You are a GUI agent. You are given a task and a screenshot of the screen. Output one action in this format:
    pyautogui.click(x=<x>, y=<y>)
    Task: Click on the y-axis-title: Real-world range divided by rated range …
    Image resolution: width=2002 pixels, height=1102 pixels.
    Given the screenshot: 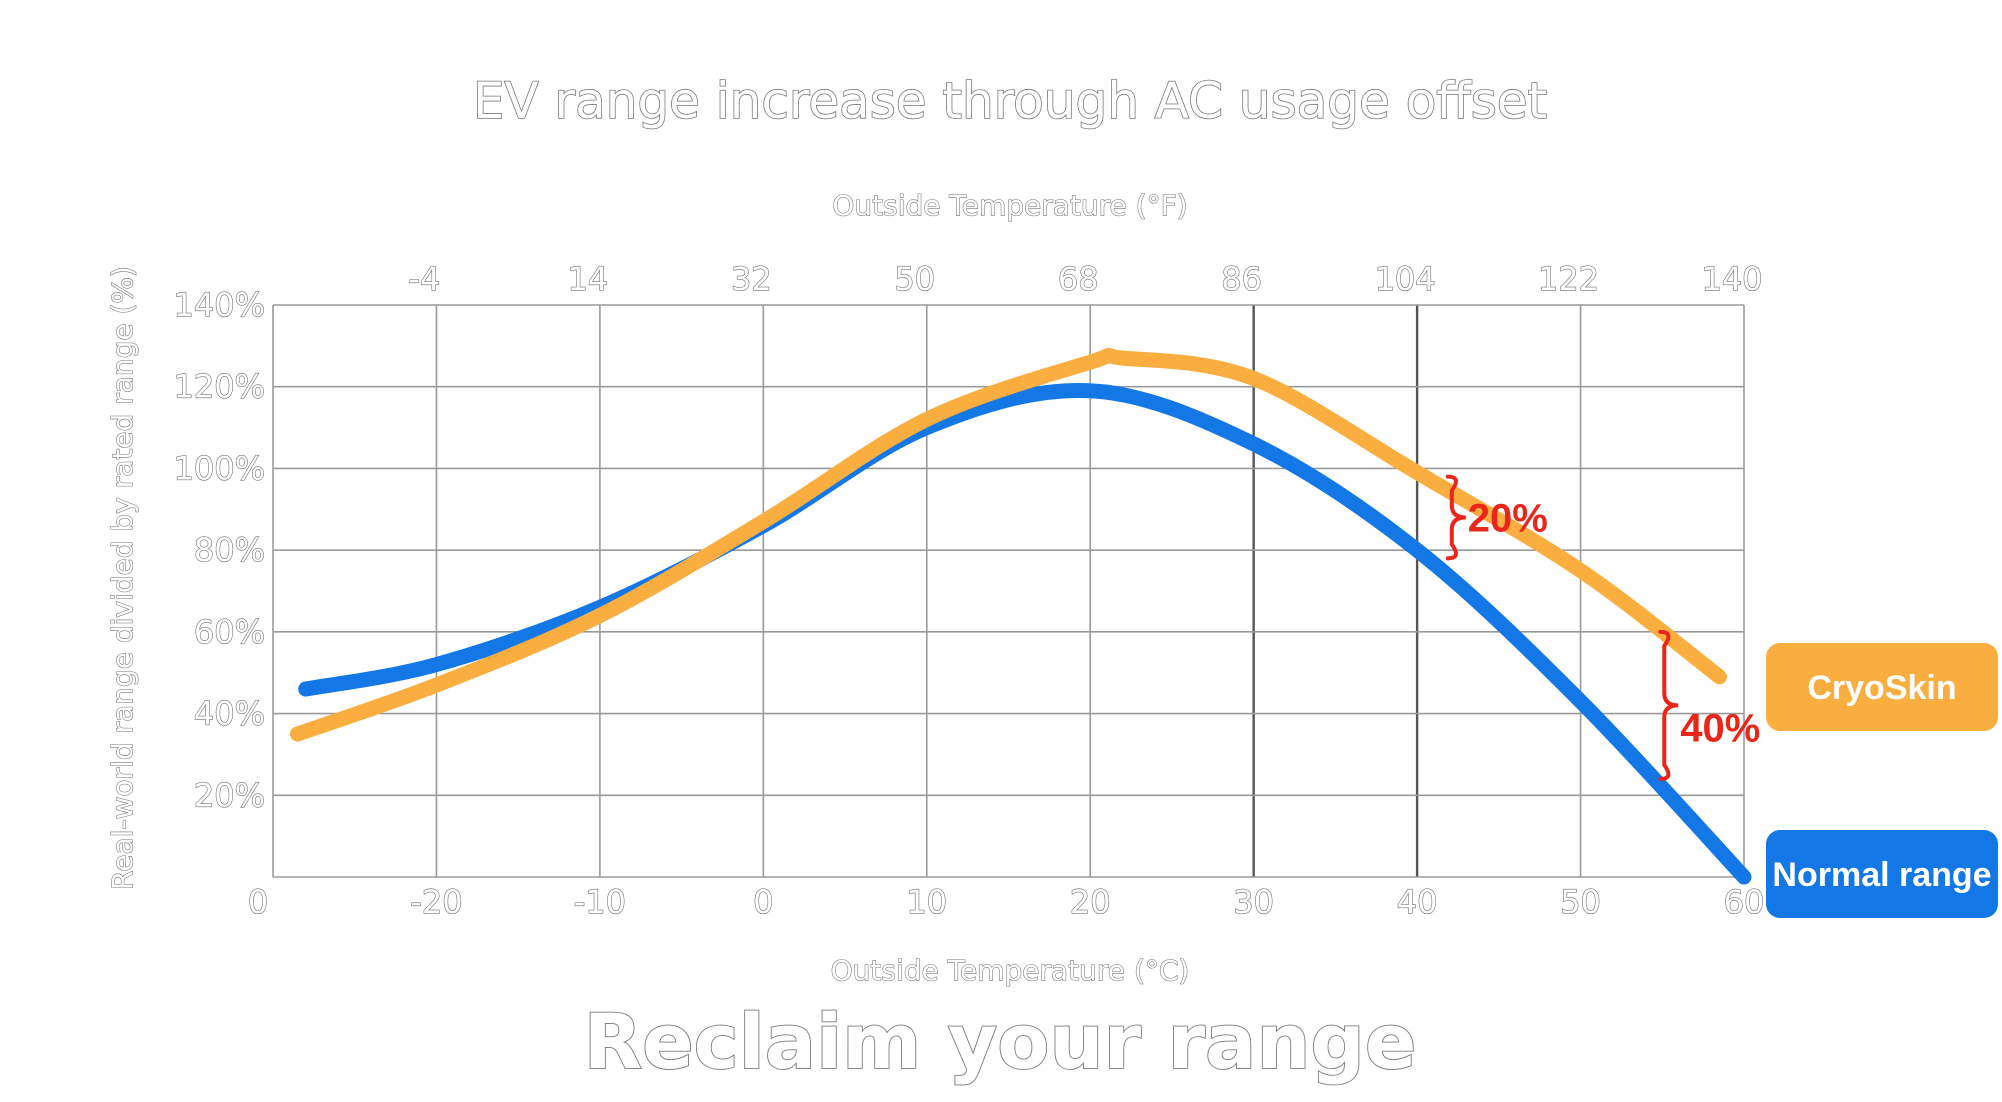 What is the action you would take?
    pyautogui.click(x=122, y=578)
    